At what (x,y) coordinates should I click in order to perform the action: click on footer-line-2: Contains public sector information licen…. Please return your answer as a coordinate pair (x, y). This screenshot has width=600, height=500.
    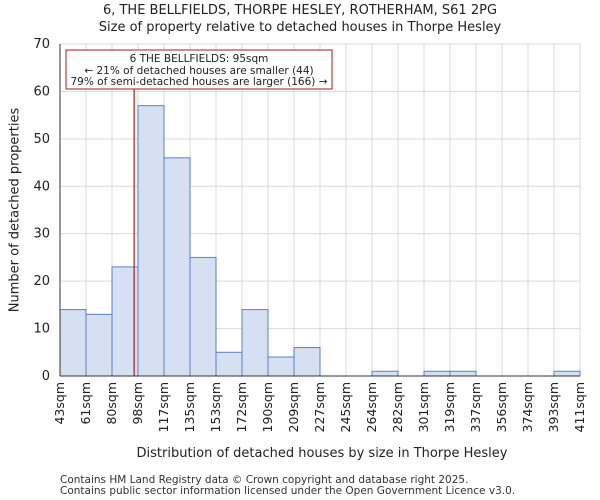
    Looking at the image, I should click on (288, 491).